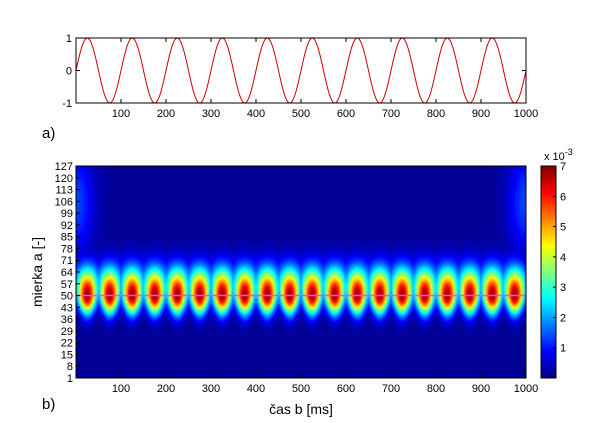 The height and width of the screenshot is (423, 595). I want to click on top-x-tick-label: 900, so click(481, 114).